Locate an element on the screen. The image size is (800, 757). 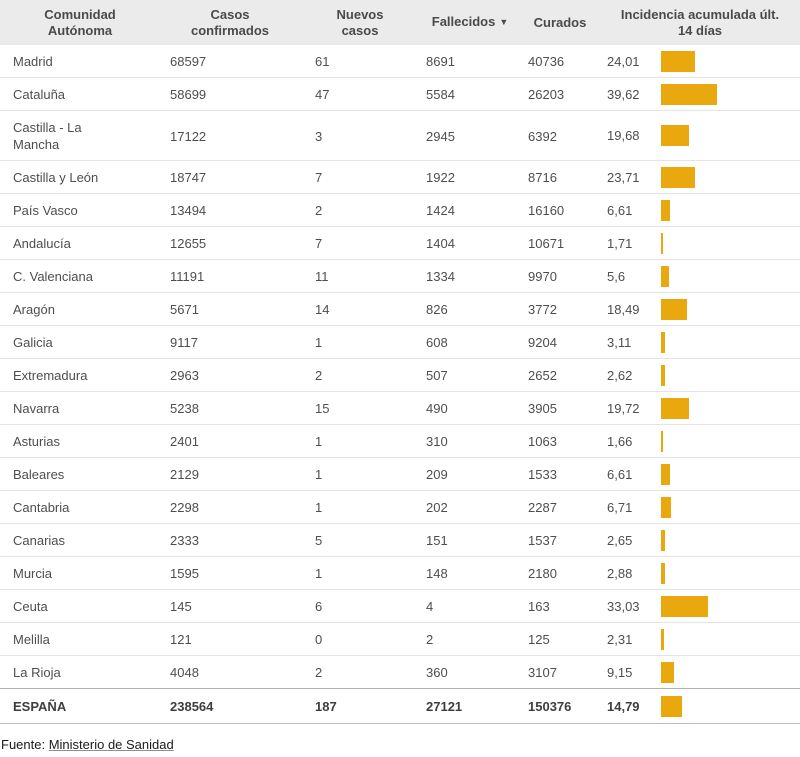
table-row: Andalucía 12655 7 1404 10671 1,71 is located at coordinates (400, 243).